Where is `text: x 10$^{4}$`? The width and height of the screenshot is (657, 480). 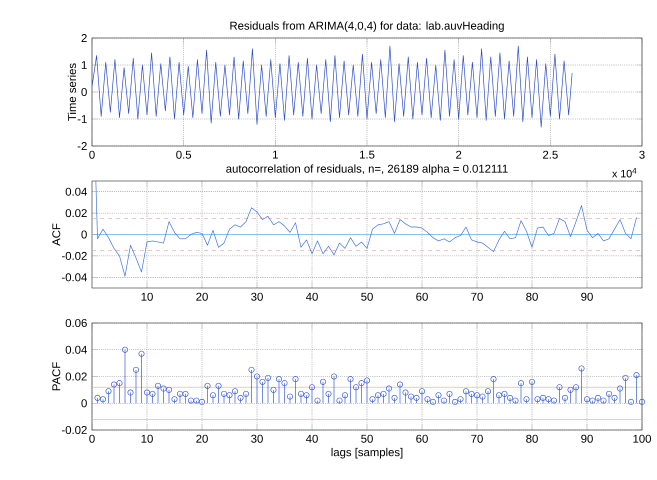
text: x 10$^{4}$ is located at coordinates (624, 173).